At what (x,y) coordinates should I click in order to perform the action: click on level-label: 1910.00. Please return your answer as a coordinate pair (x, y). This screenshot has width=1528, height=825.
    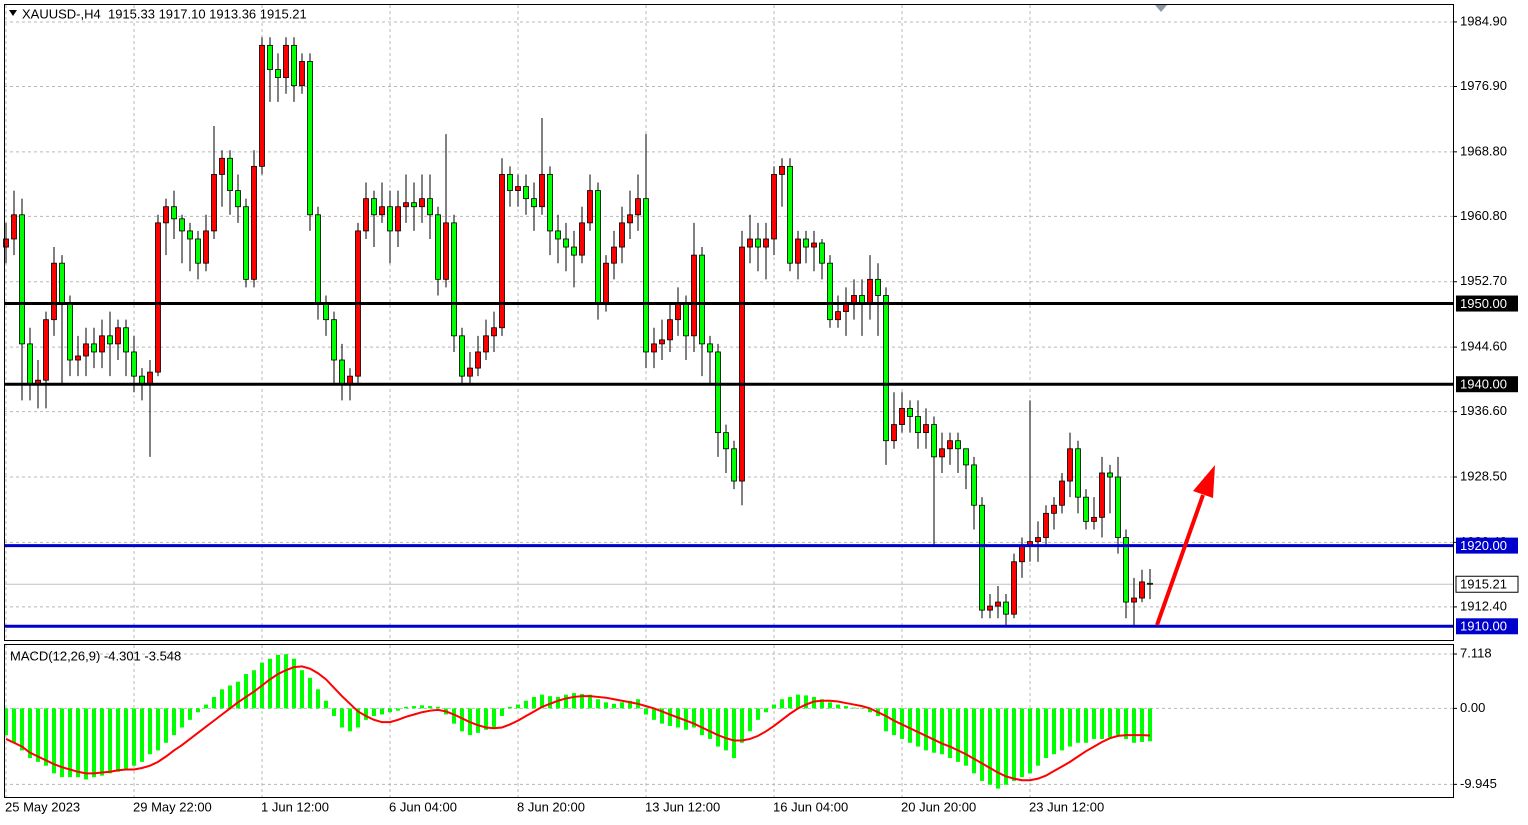
    Looking at the image, I should click on (1483, 626).